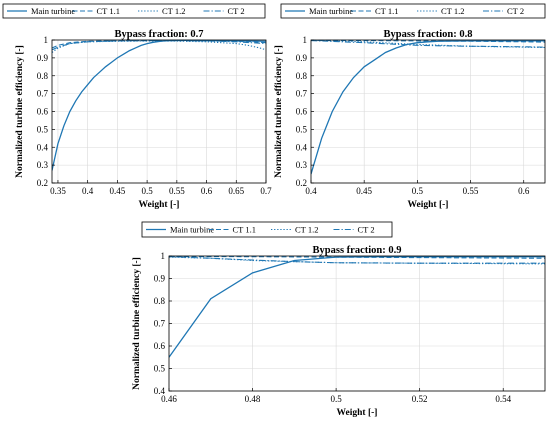 The image size is (550, 430). I want to click on chart-title: Bypass fraction: 0.8, so click(428, 34).